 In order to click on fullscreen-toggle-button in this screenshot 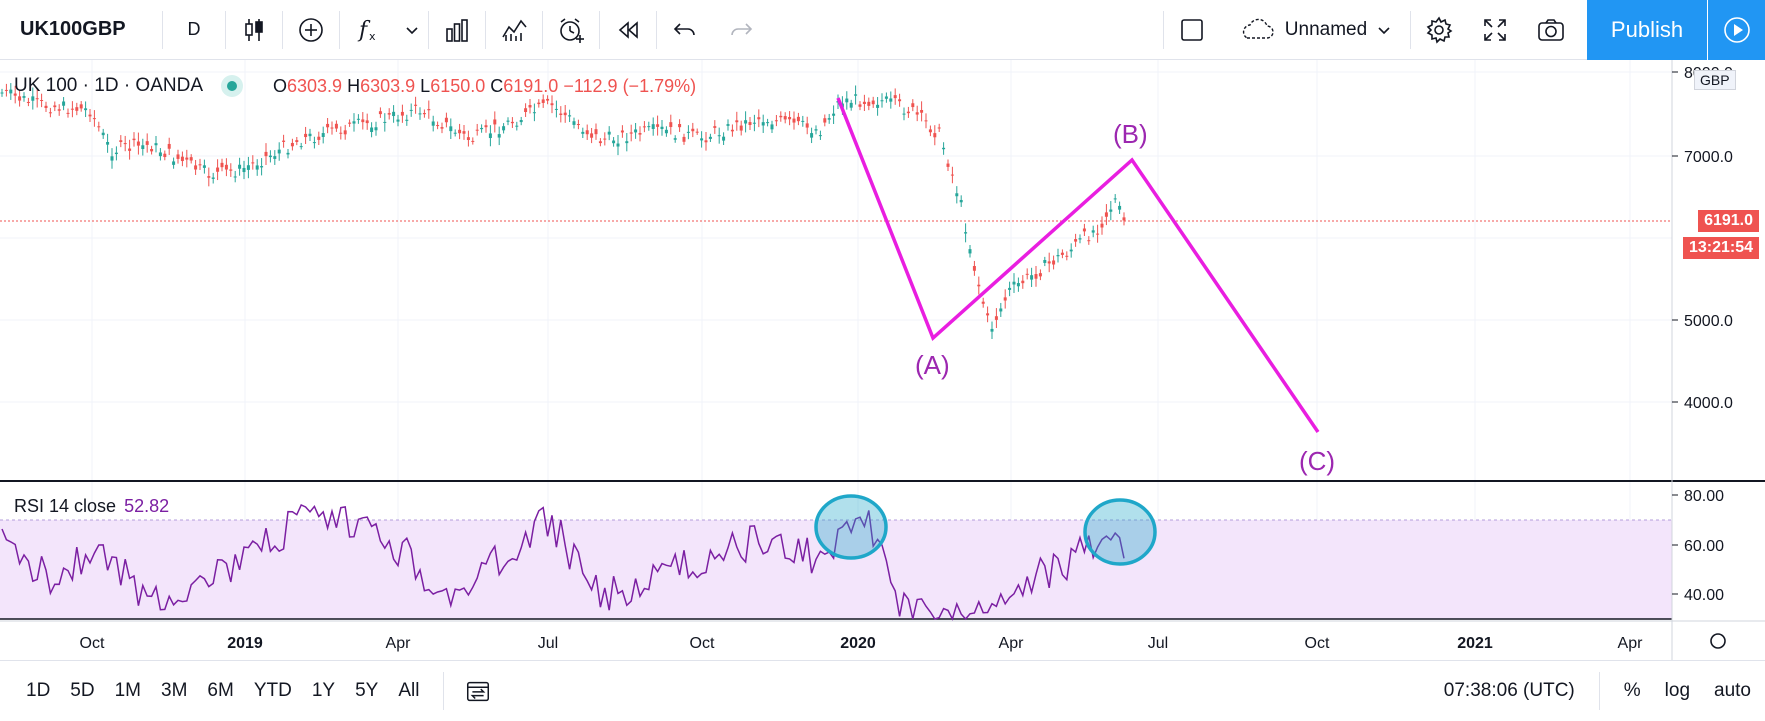, I will do `click(1192, 30)`.